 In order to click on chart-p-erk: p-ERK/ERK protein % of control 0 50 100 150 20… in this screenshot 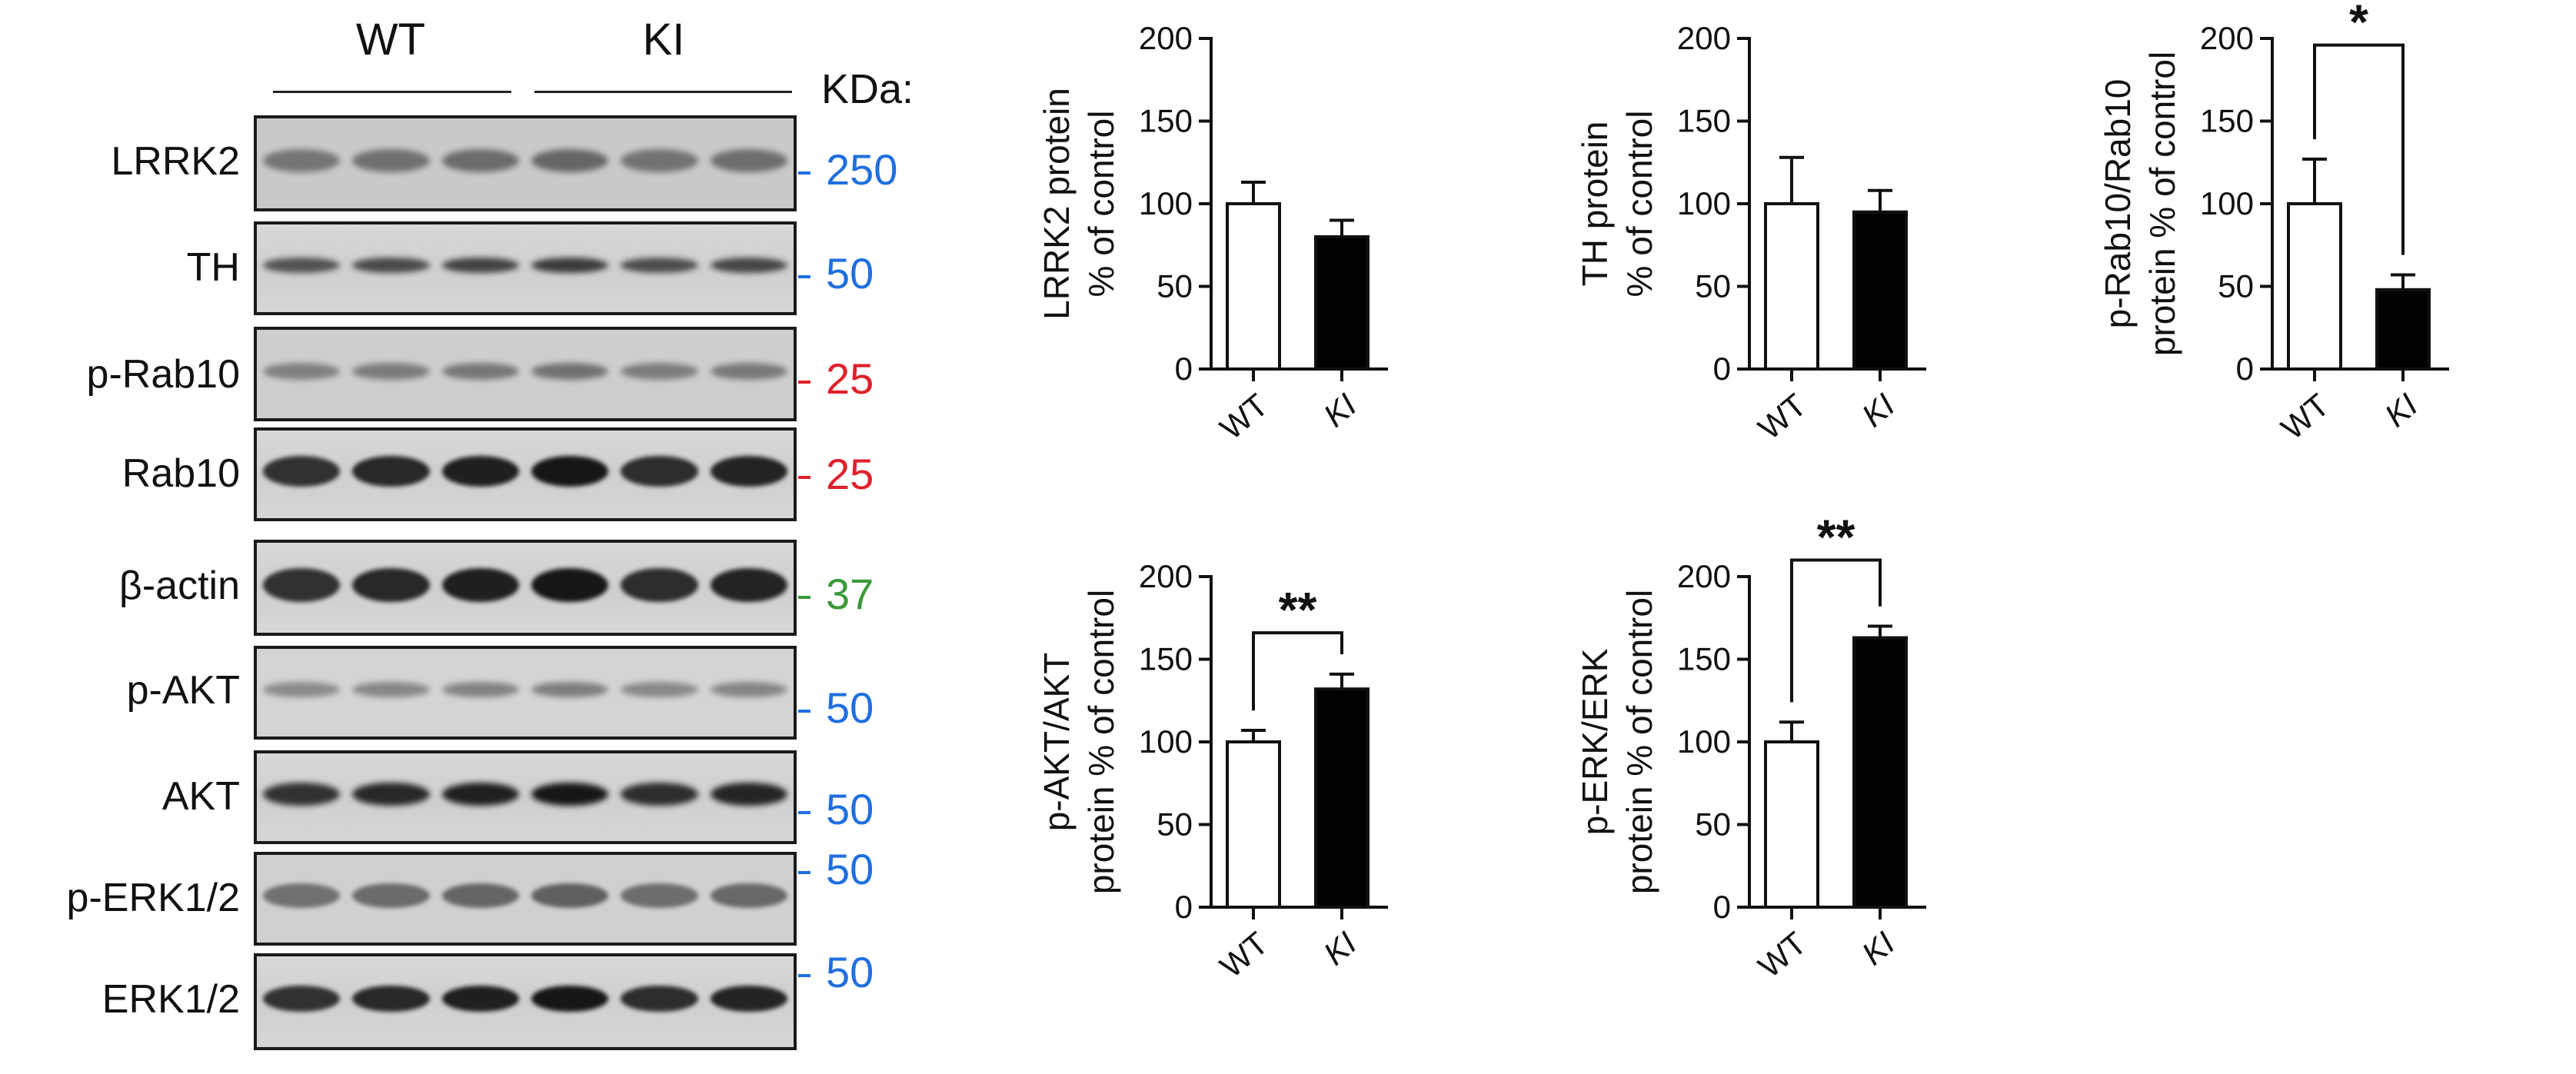, I will do `click(1800, 789)`.